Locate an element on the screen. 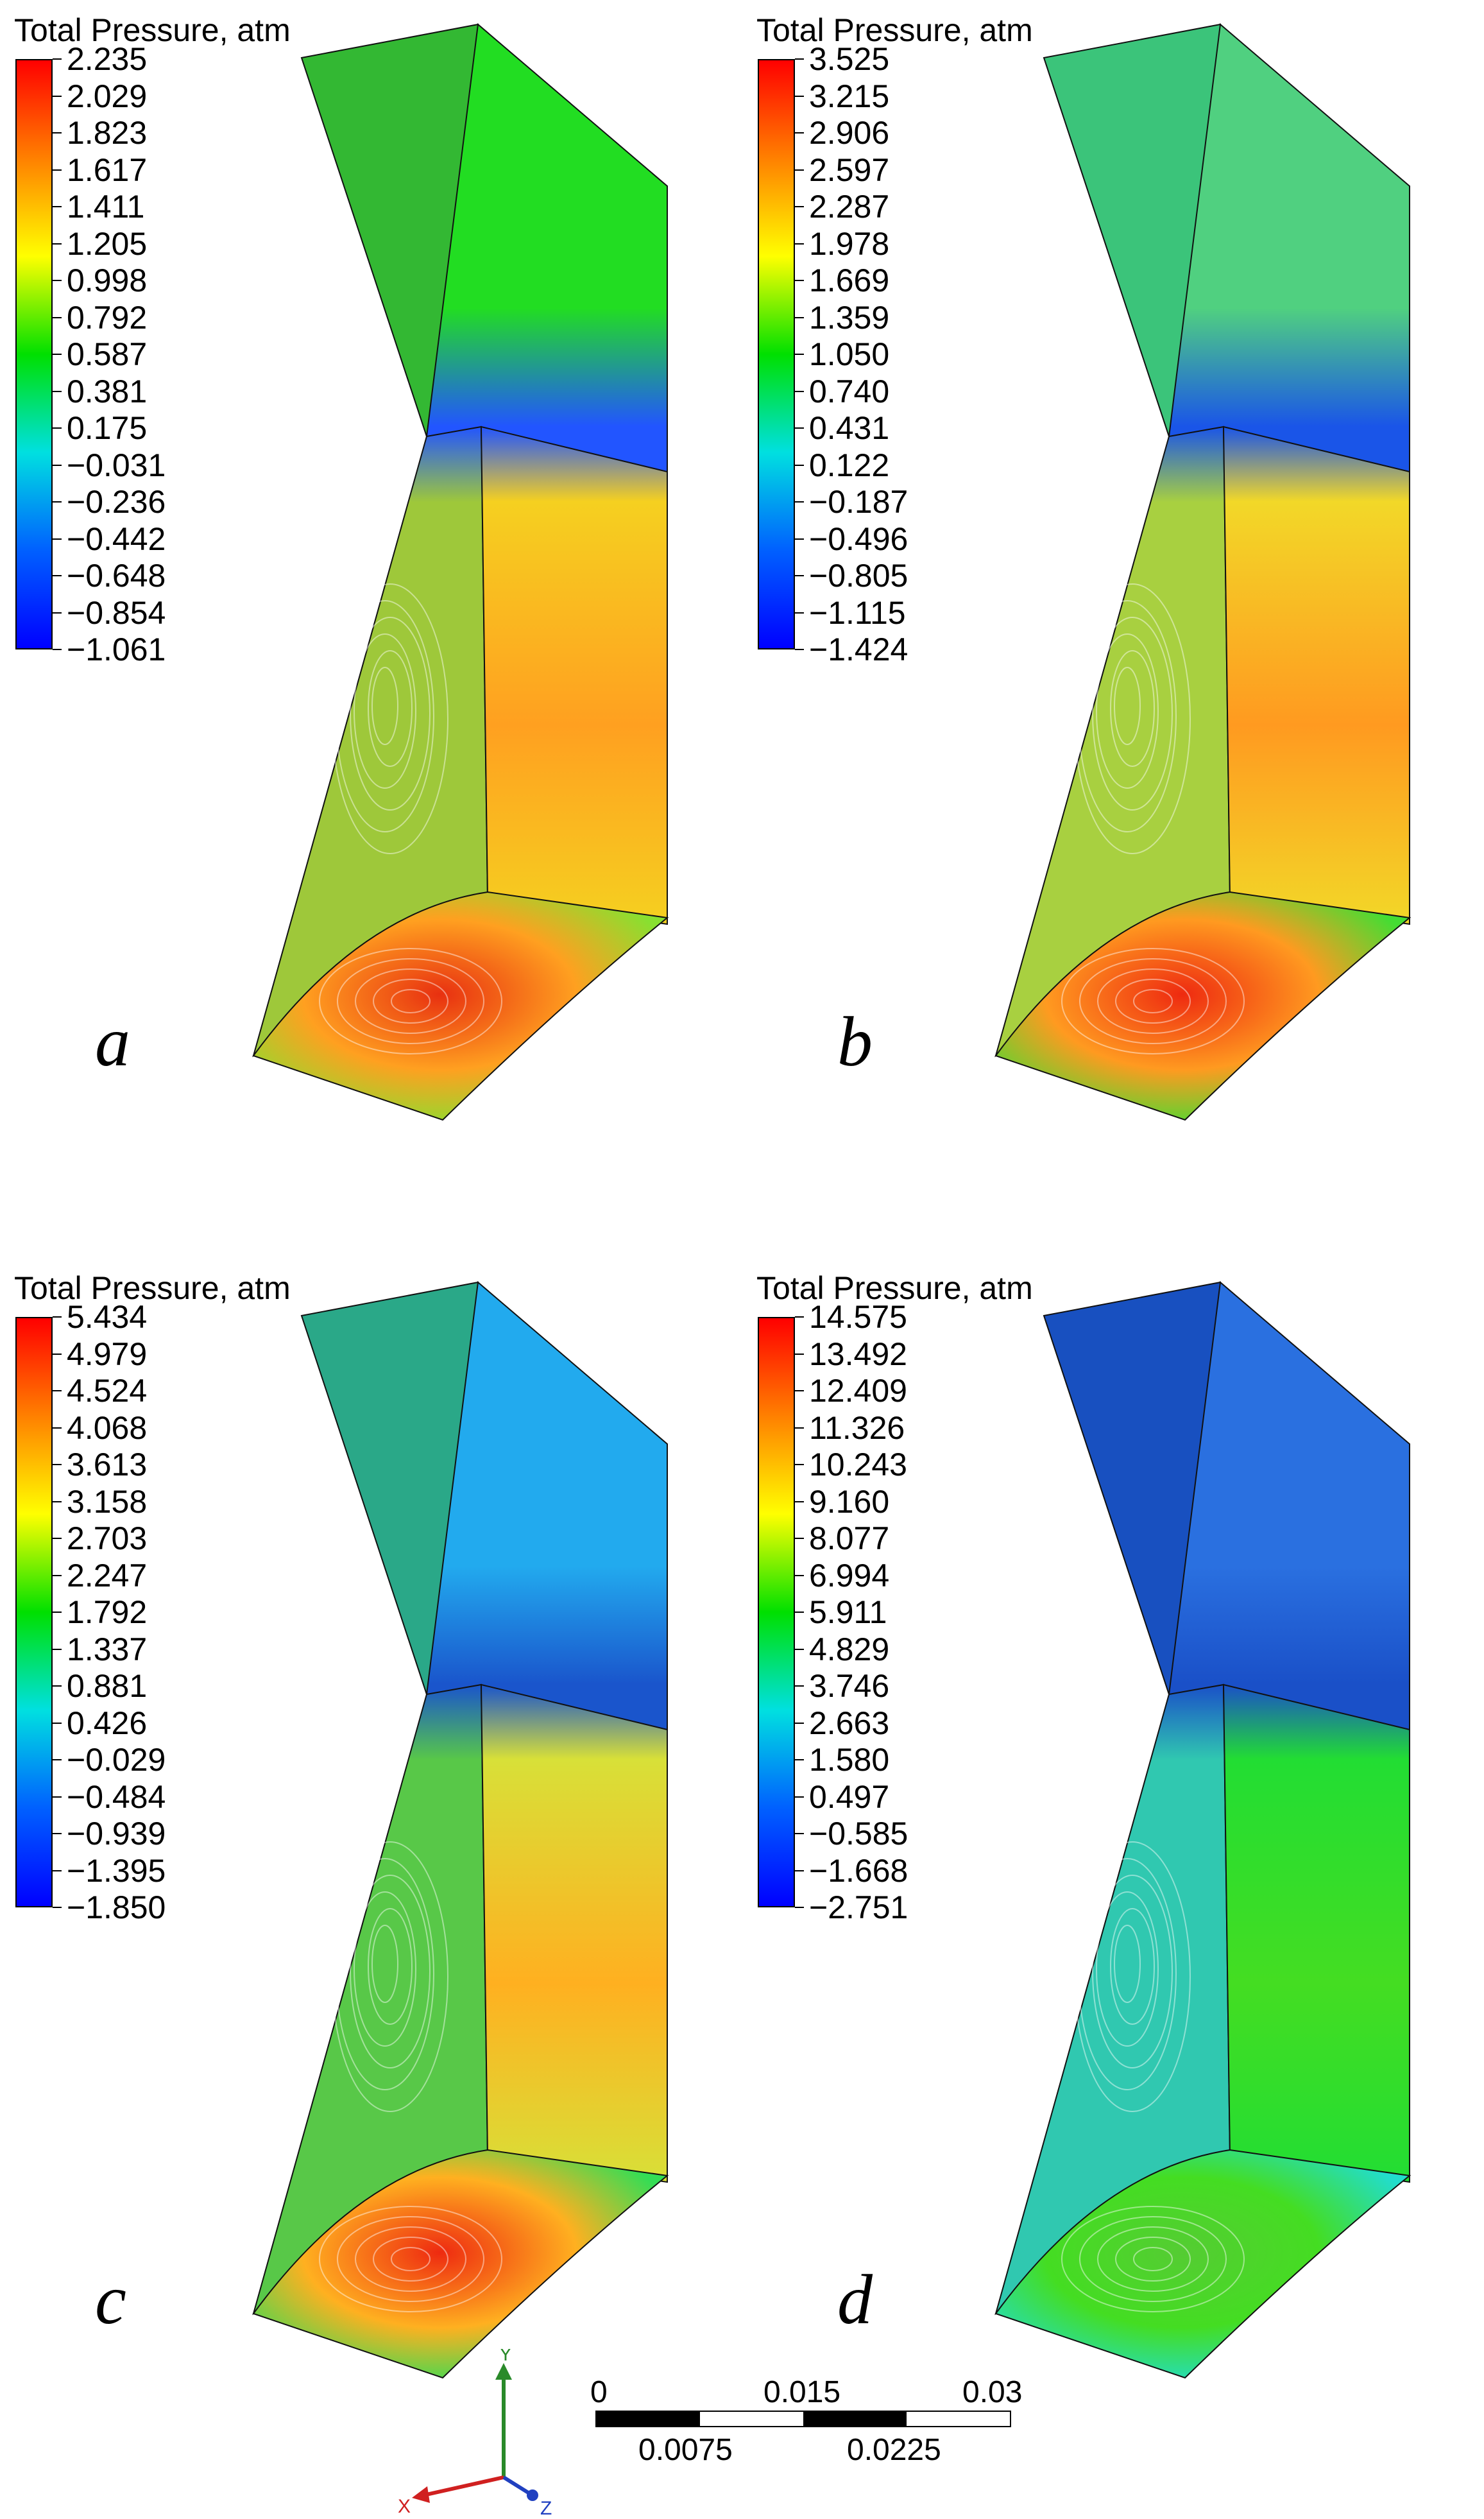  colorbar-tick-label: −0.187 is located at coordinates (851, 502).